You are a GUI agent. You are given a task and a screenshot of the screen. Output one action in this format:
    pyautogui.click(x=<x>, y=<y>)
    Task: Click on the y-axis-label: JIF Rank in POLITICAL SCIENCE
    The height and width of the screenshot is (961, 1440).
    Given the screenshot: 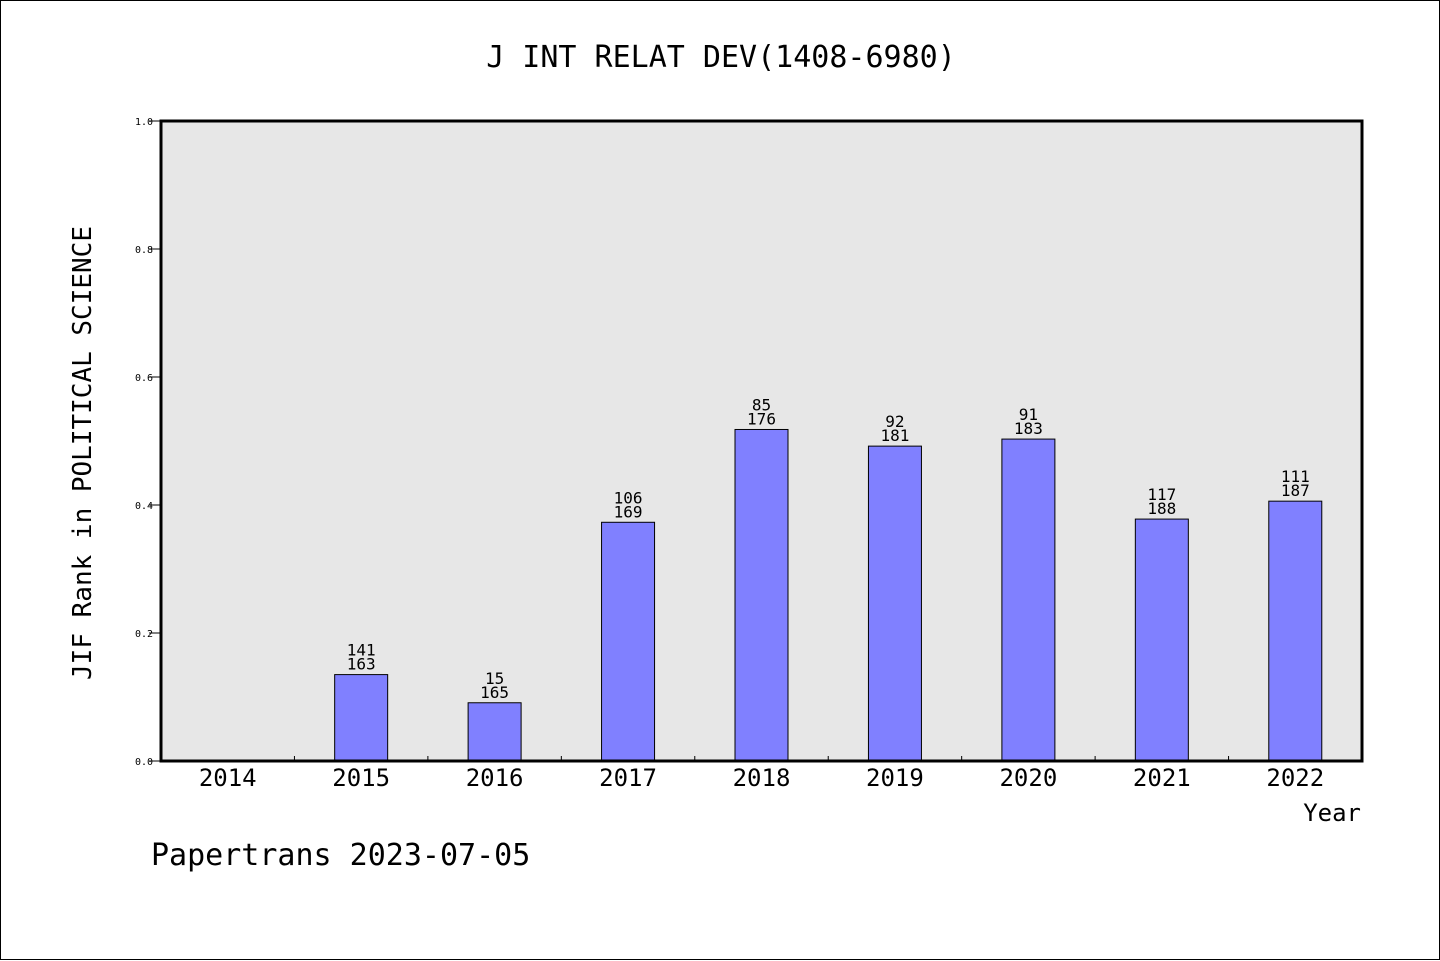 What is the action you would take?
    pyautogui.click(x=83, y=453)
    